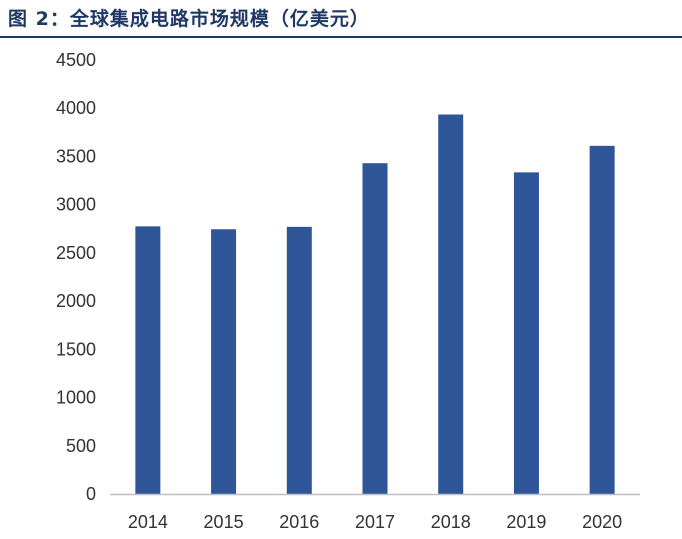  What do you see at coordinates (76, 60) in the screenshot?
I see `y-tick-label: 4500` at bounding box center [76, 60].